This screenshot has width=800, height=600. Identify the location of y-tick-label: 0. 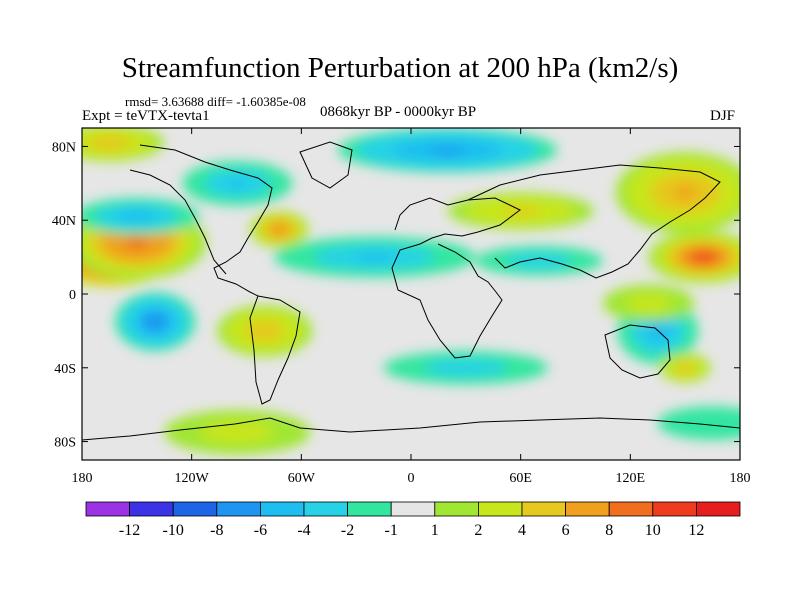
(72, 295).